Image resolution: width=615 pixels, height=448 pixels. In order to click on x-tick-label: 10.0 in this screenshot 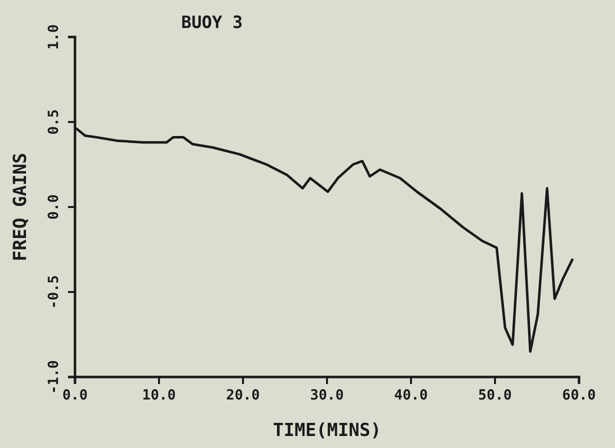, I will do `click(159, 396)`.